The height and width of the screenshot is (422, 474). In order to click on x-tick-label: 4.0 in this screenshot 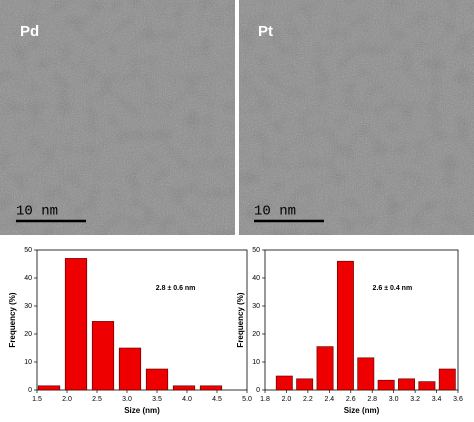, I will do `click(187, 399)`.